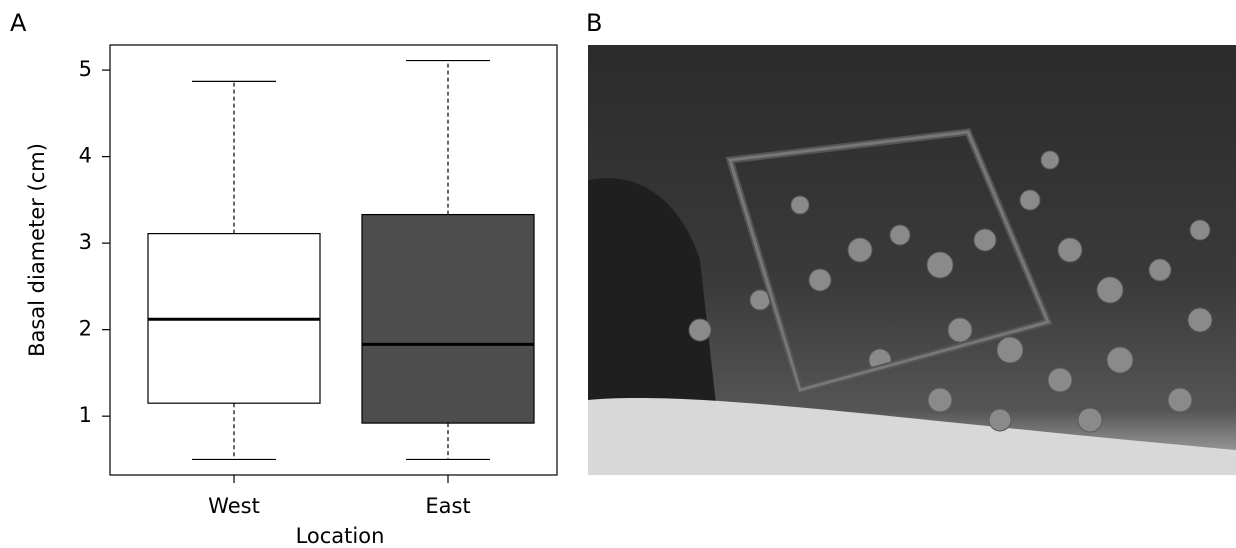 The height and width of the screenshot is (548, 1236). Describe the element at coordinates (85, 415) in the screenshot. I see `y-tick-label: 1` at that location.